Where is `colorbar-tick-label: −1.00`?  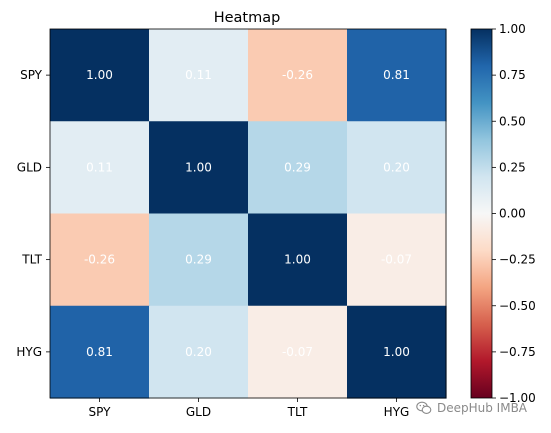
colorbar-tick-label: −1.00 is located at coordinates (517, 398).